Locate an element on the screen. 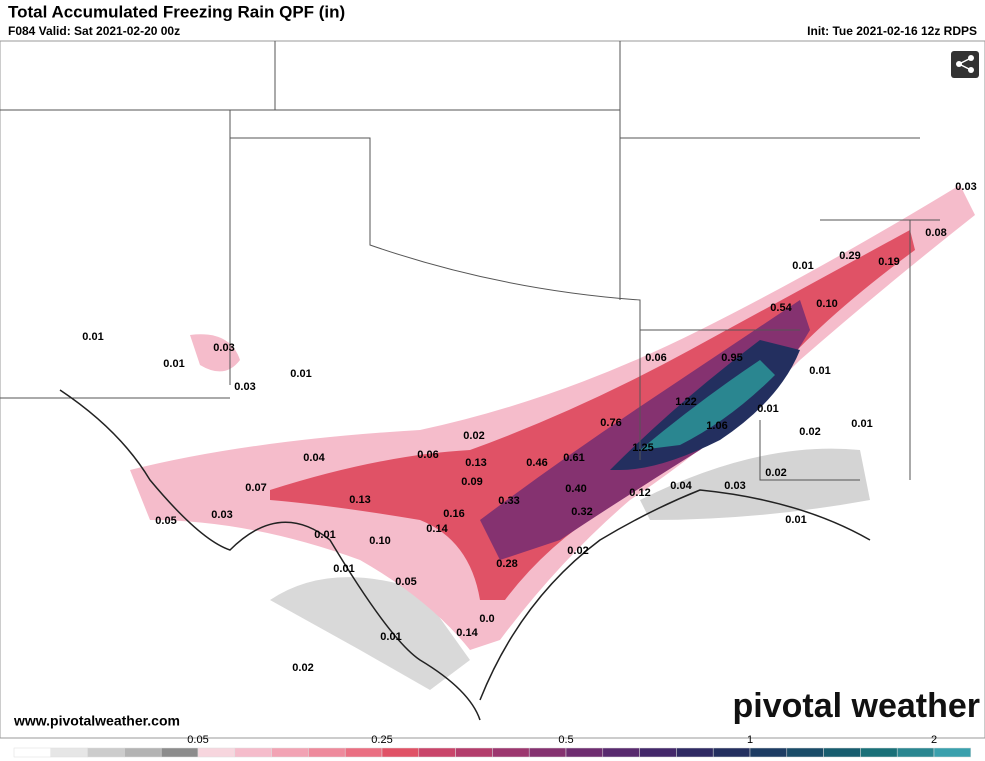  shade-teal is located at coordinates (707, 405).